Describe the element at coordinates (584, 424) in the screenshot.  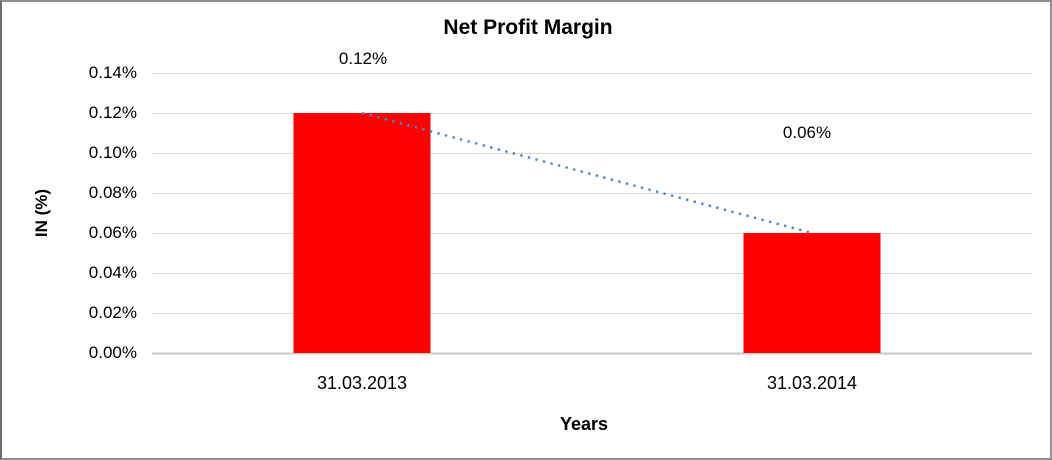
I see `x-axis-title: Years` at that location.